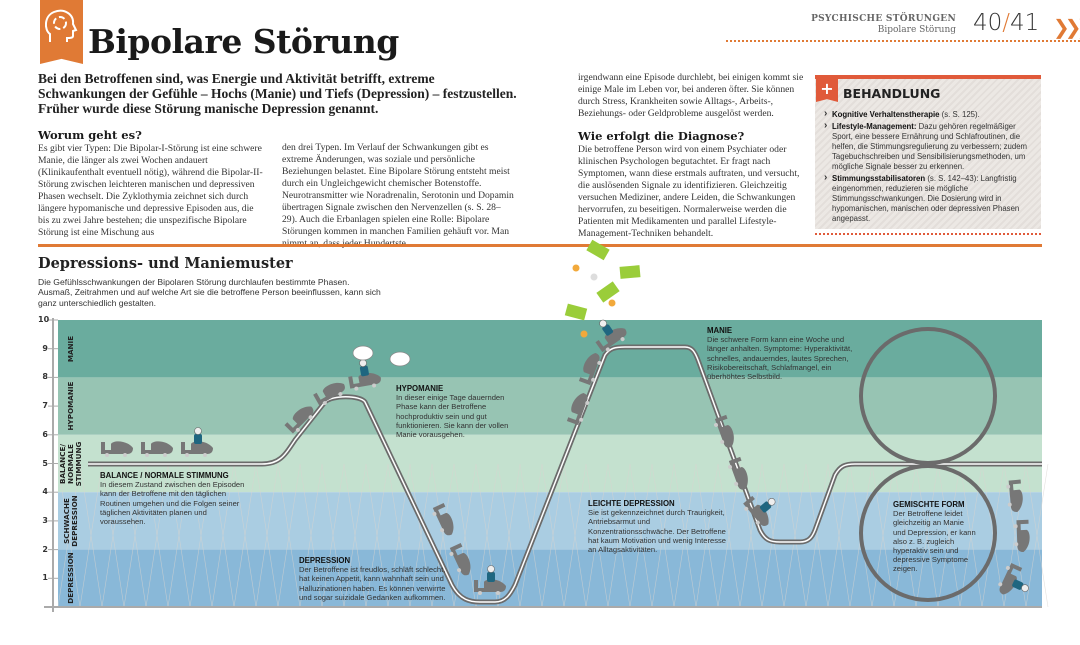 Image resolution: width=1080 pixels, height=645 pixels. What do you see at coordinates (45, 578) in the screenshot?
I see `y-tick-label: 1` at bounding box center [45, 578].